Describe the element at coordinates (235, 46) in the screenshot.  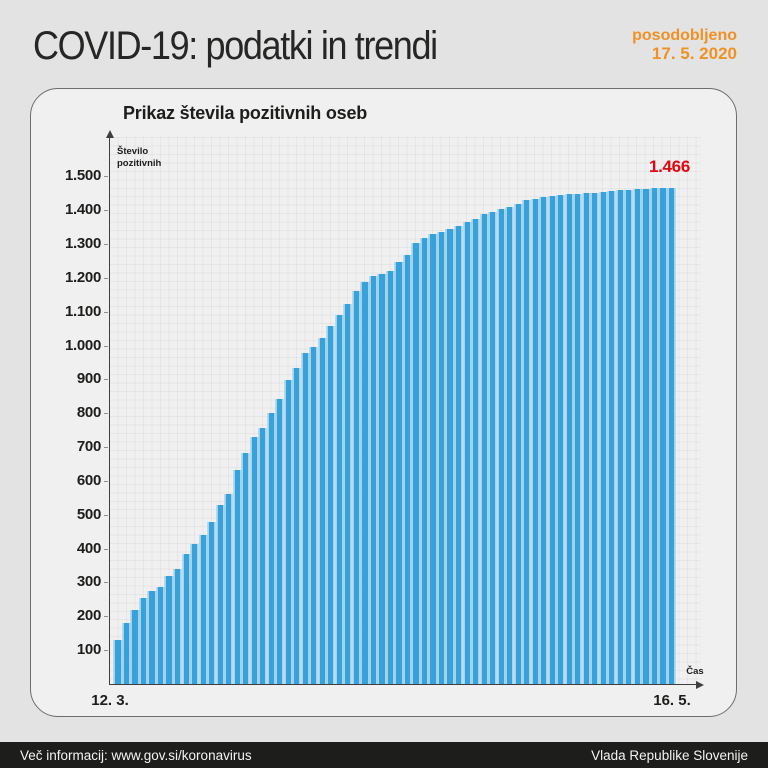
I see `page-title: COVID-19: podatki in trendi` at that location.